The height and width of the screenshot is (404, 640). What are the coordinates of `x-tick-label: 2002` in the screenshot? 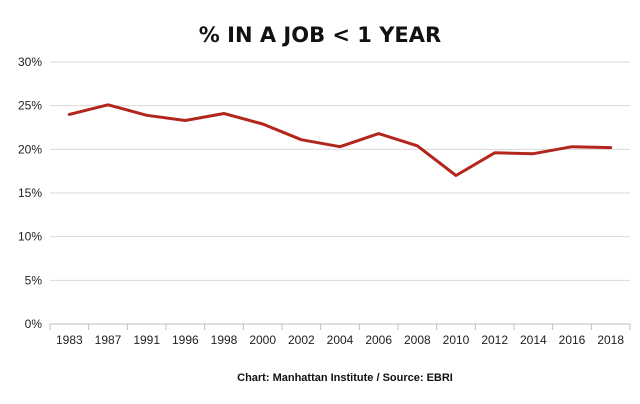 It's located at (301, 340).